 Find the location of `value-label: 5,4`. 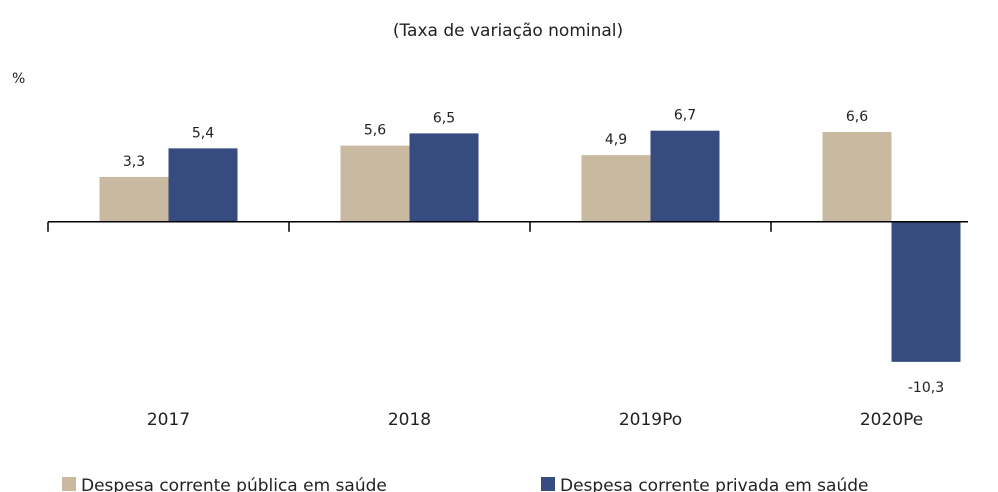

value-label: 5,4 is located at coordinates (203, 133).